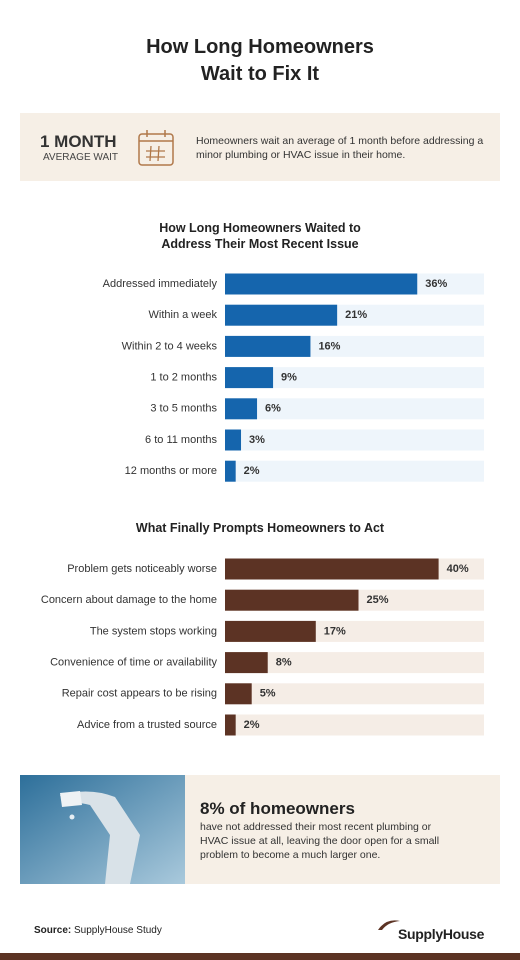 The width and height of the screenshot is (520, 960). What do you see at coordinates (160, 284) in the screenshot?
I see `category-label: Addressed immediately` at bounding box center [160, 284].